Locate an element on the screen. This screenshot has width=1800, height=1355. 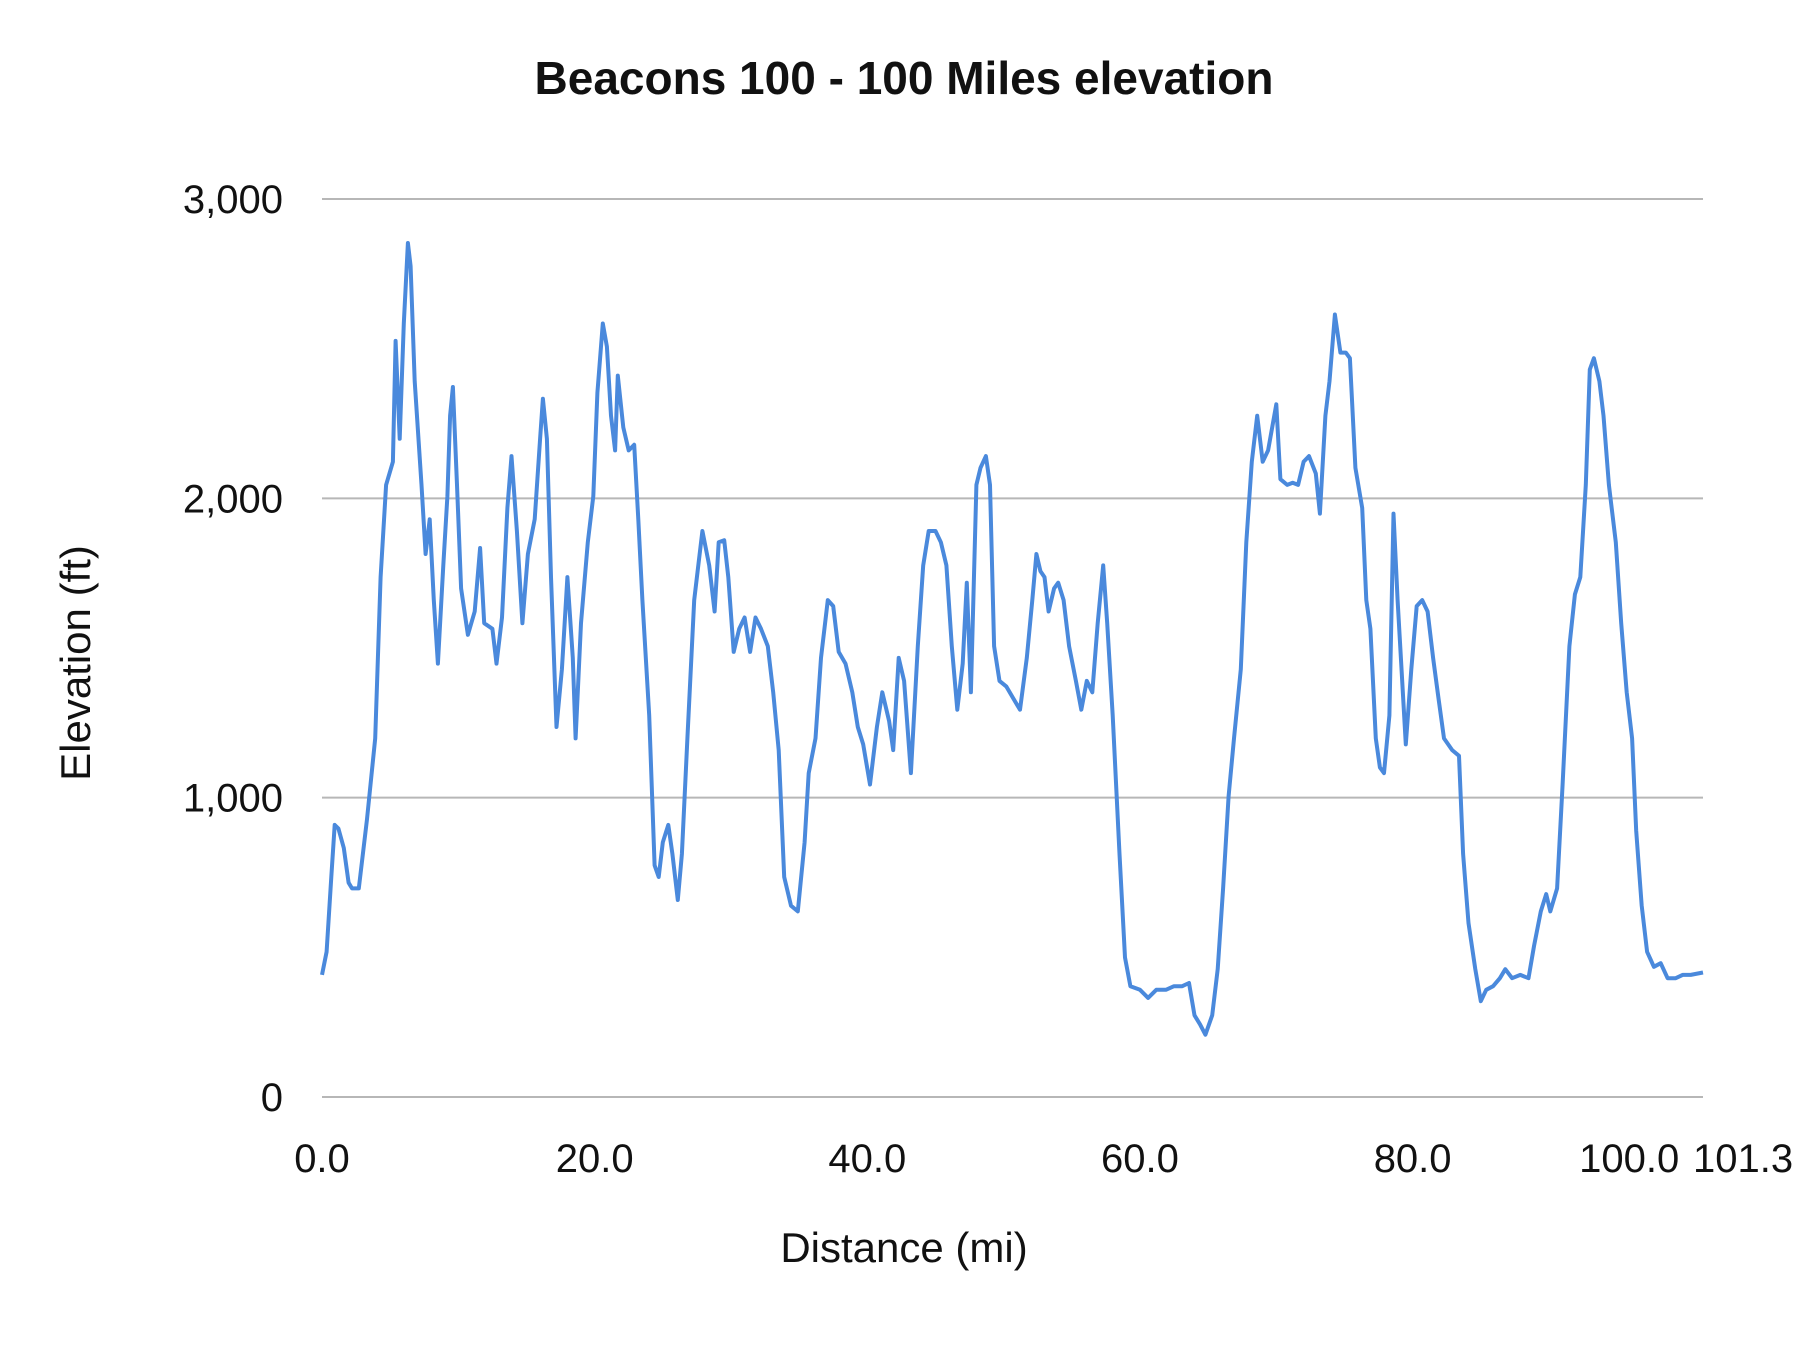
x-tick-label: 80.0 is located at coordinates (1413, 1159).